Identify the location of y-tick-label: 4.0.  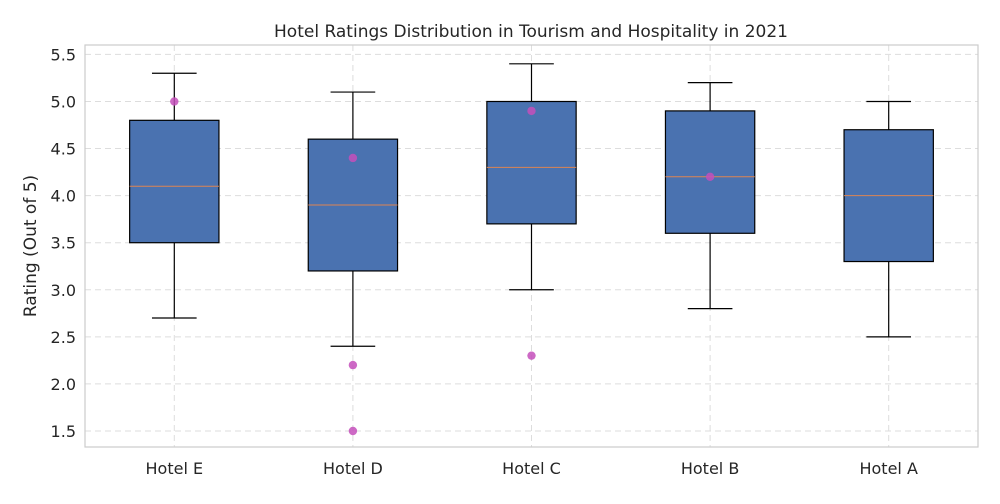
(63, 196).